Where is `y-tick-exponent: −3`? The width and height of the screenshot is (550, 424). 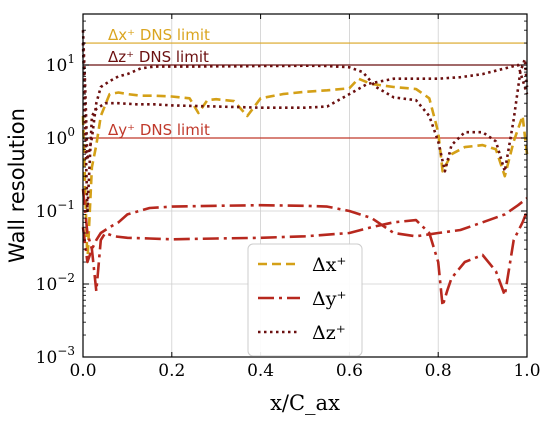
y-tick-exponent: −3 is located at coordinates (66, 351).